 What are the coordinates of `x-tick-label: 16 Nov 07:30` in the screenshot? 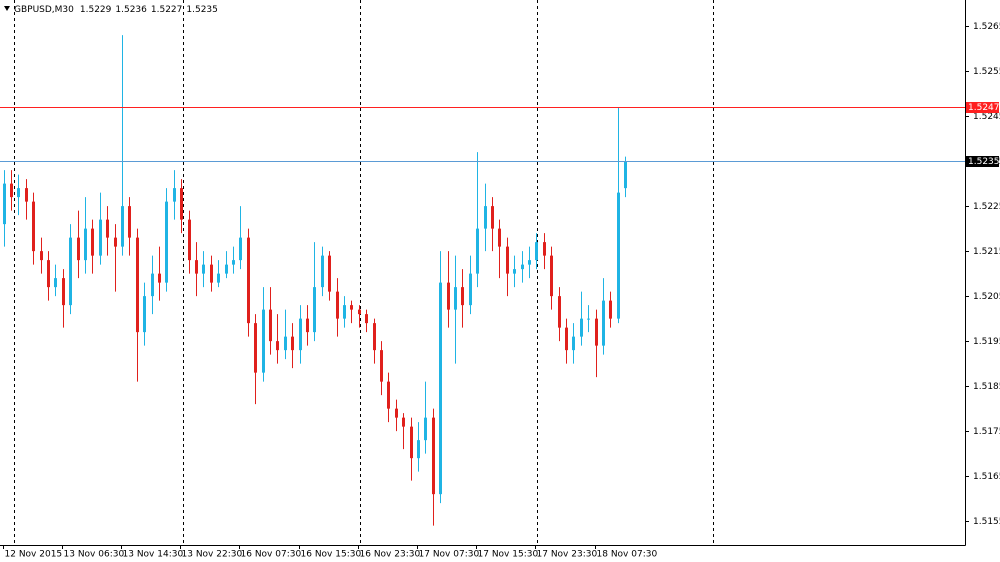 It's located at (271, 555).